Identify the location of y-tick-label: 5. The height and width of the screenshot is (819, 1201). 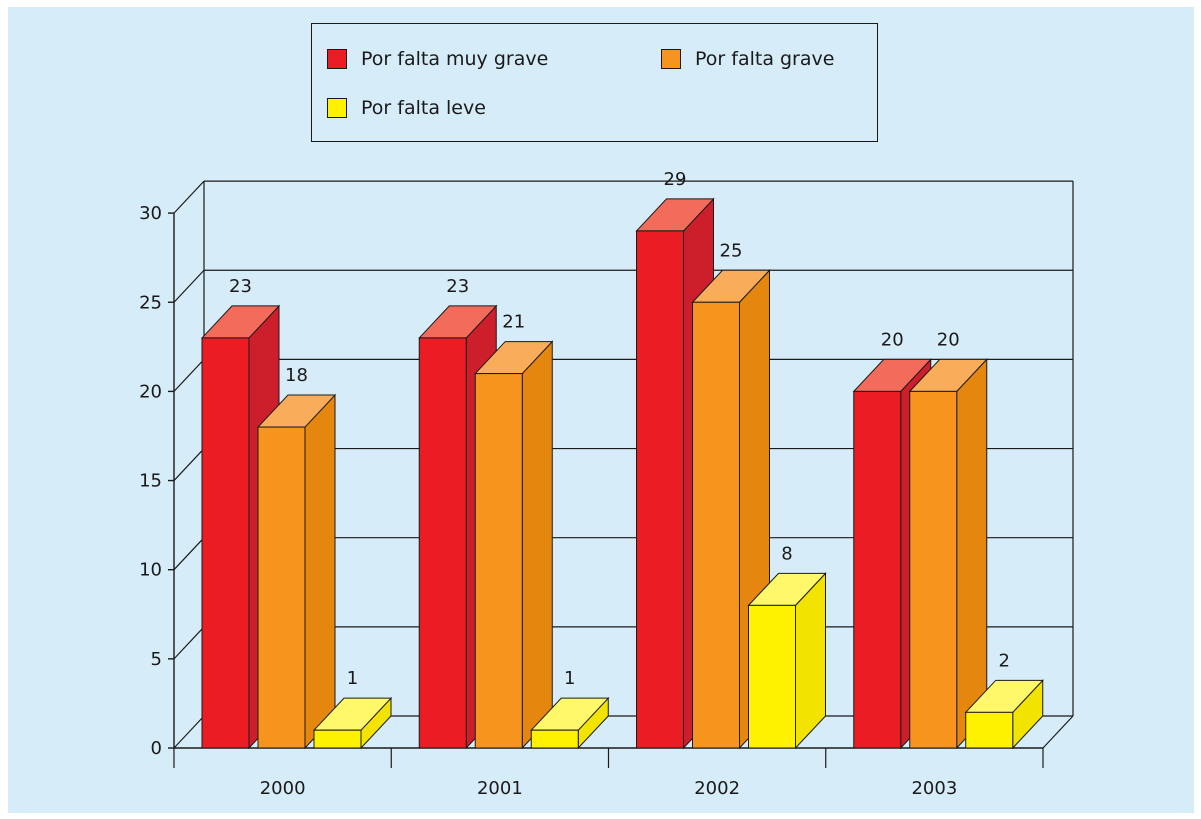
(156, 659).